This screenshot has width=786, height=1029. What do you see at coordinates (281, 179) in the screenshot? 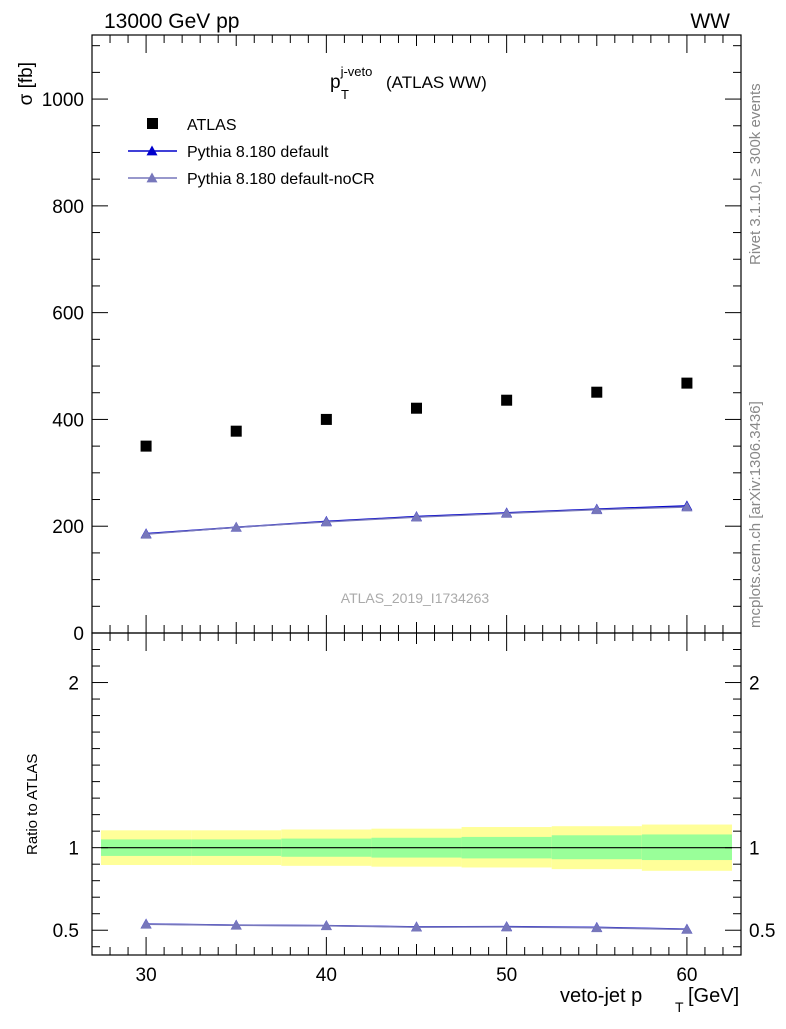
I see `legend-label: Pythia 8.180 default-noCR` at bounding box center [281, 179].